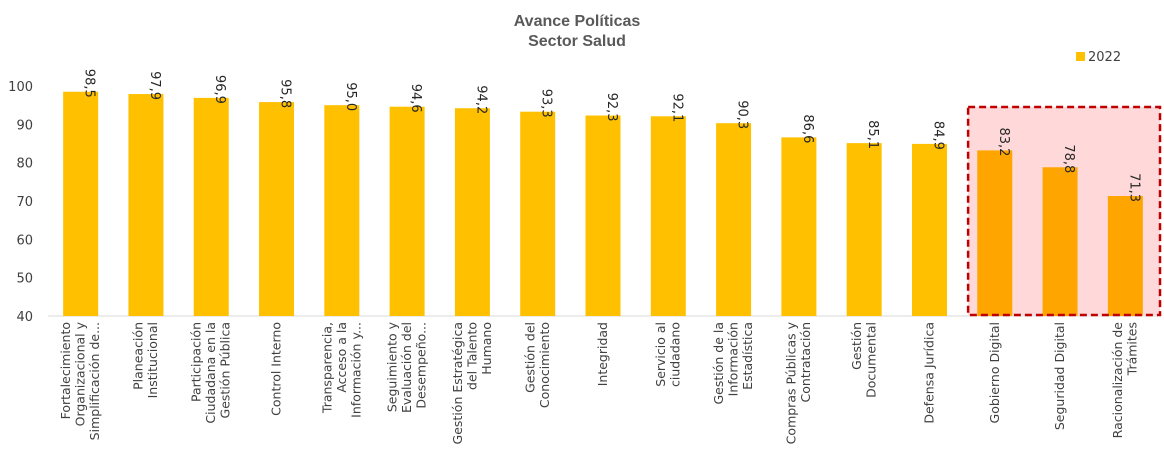  What do you see at coordinates (611, 107) in the screenshot?
I see `data-label: 92,3` at bounding box center [611, 107].